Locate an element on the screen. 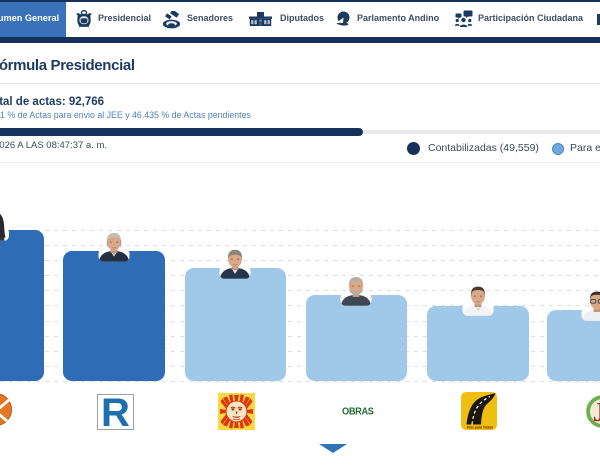 The width and height of the screenshot is (600, 474). svg-text: J is located at coordinates (596, 412).